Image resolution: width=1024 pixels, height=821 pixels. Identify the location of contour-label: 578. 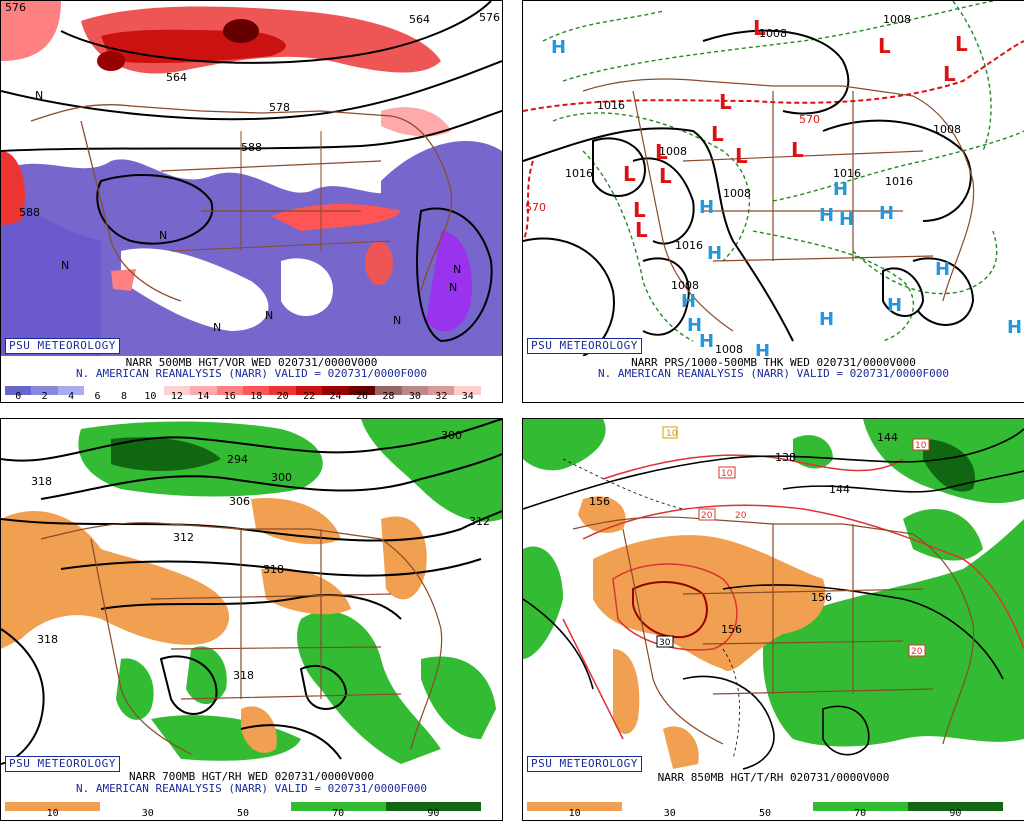
(279, 107).